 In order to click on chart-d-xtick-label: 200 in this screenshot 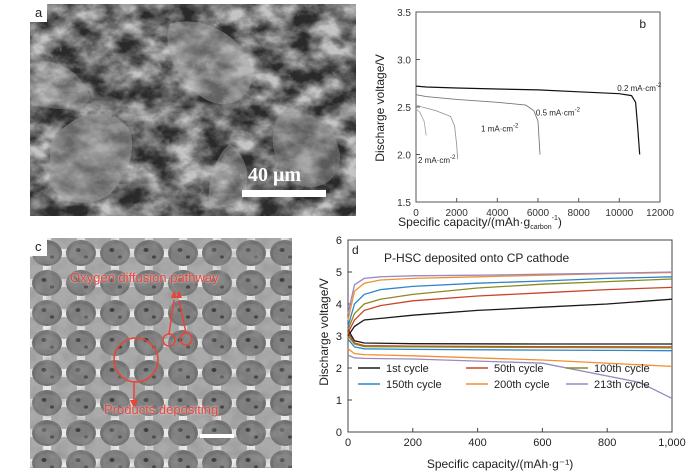, I will do `click(413, 443)`.